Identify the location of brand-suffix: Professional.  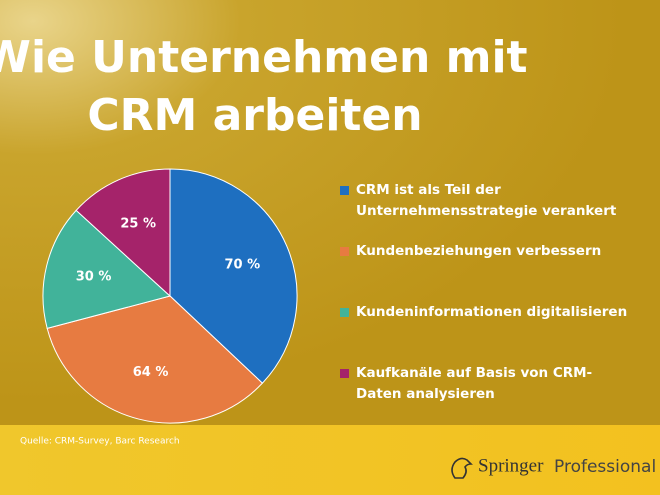
(605, 467).